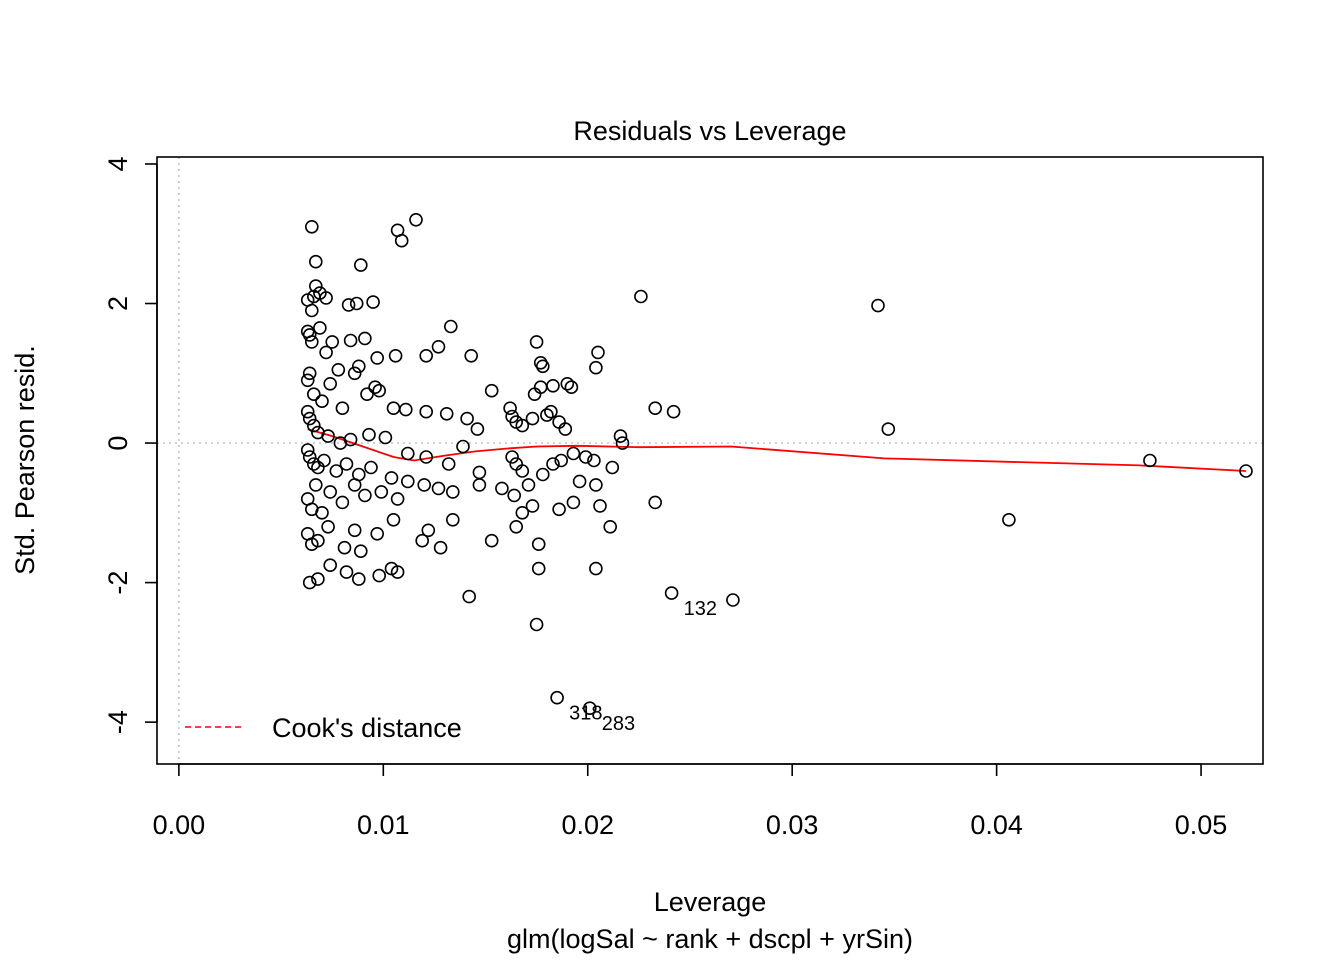 This screenshot has height=960, width=1344. Describe the element at coordinates (710, 939) in the screenshot. I see `chart-subtitle: glm(logSal ~ rank + dscpl + yrSin)` at that location.